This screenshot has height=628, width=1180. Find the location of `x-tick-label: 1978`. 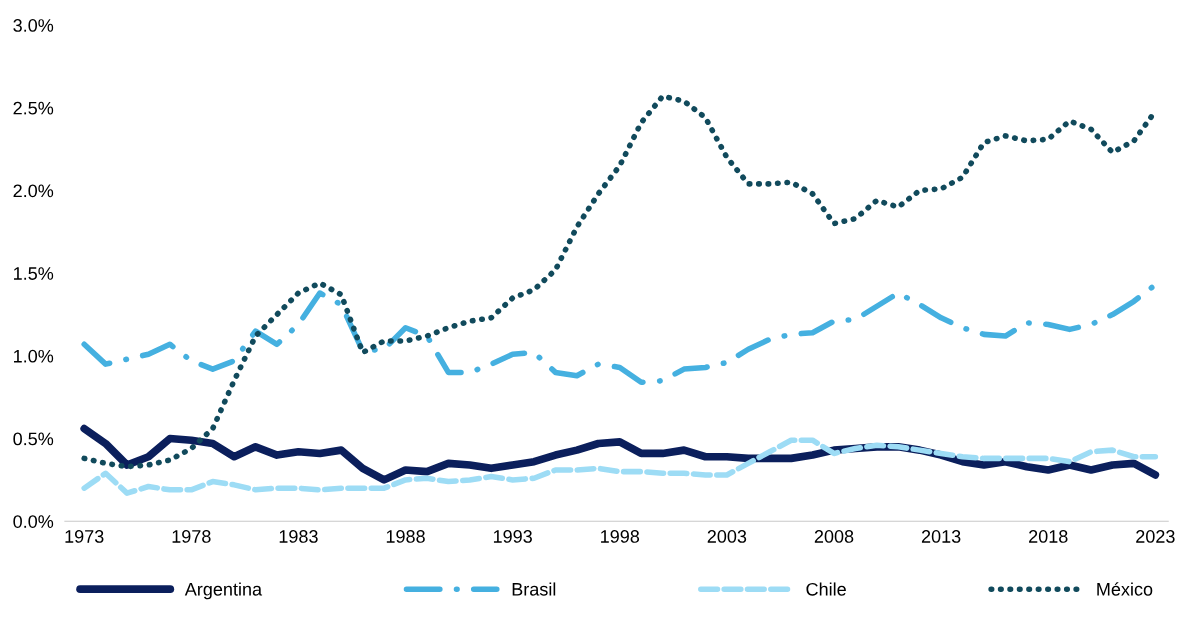

x-tick-label: 1978 is located at coordinates (191, 536).